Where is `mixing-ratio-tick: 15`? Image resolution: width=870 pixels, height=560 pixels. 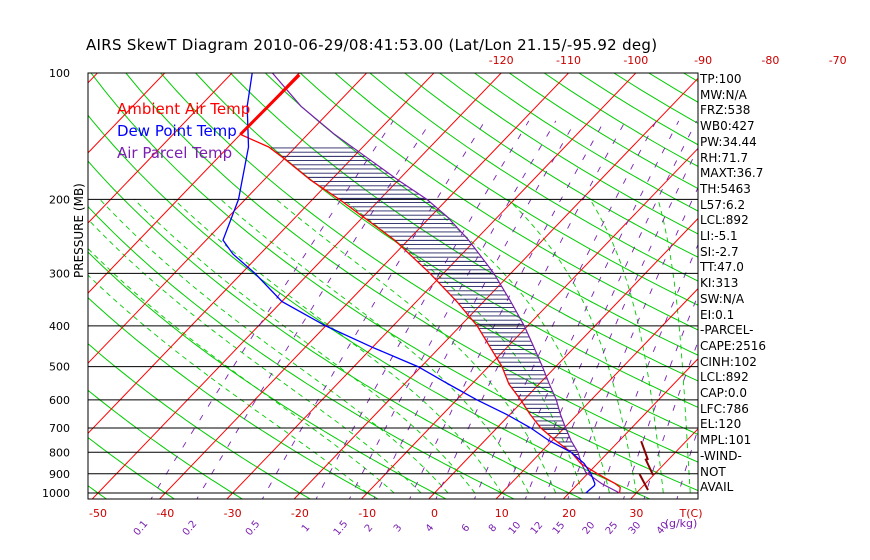
mixing-ratio-tick: 15 is located at coordinates (559, 528).